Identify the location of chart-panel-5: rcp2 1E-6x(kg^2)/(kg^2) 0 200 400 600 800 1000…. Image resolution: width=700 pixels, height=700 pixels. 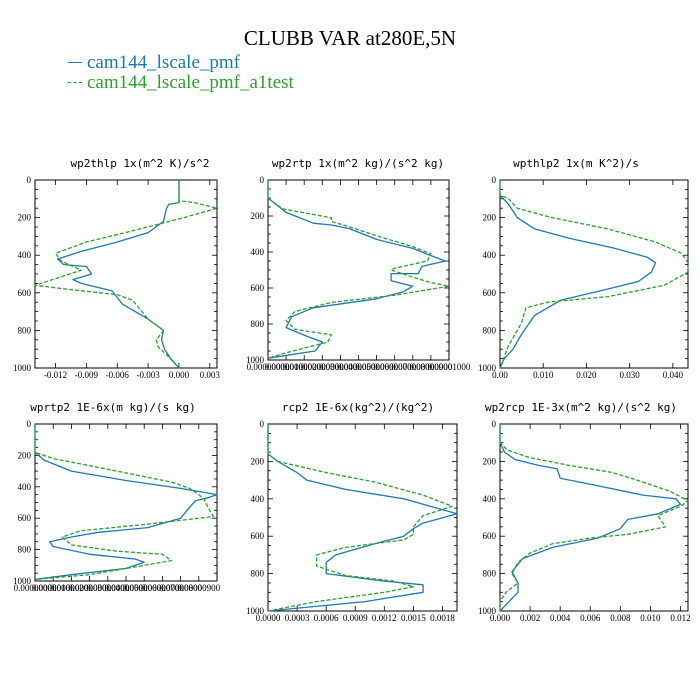
(352, 512).